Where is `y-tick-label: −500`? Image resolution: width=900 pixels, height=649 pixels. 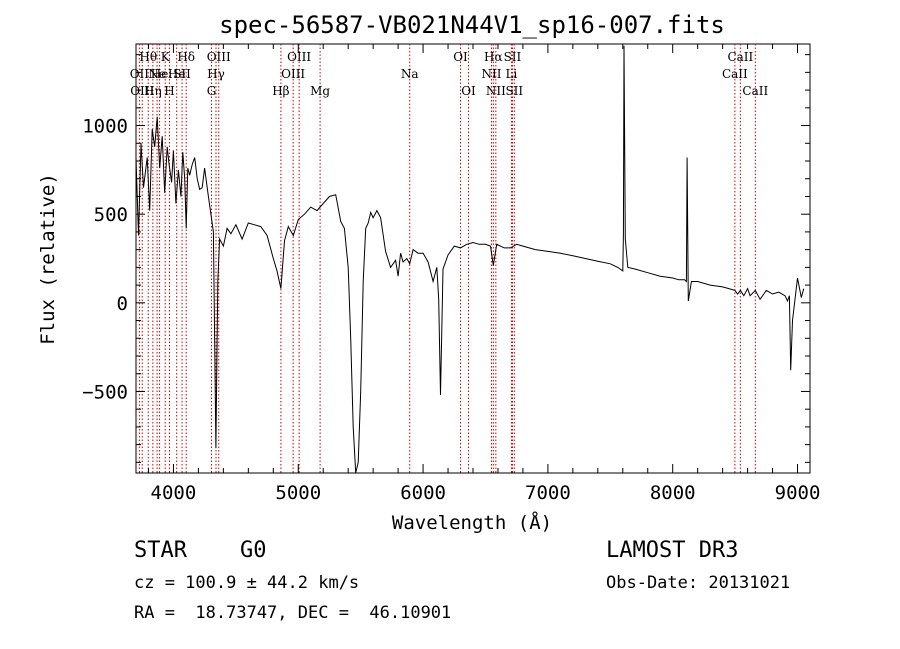
y-tick-label: −500 is located at coordinates (105, 392).